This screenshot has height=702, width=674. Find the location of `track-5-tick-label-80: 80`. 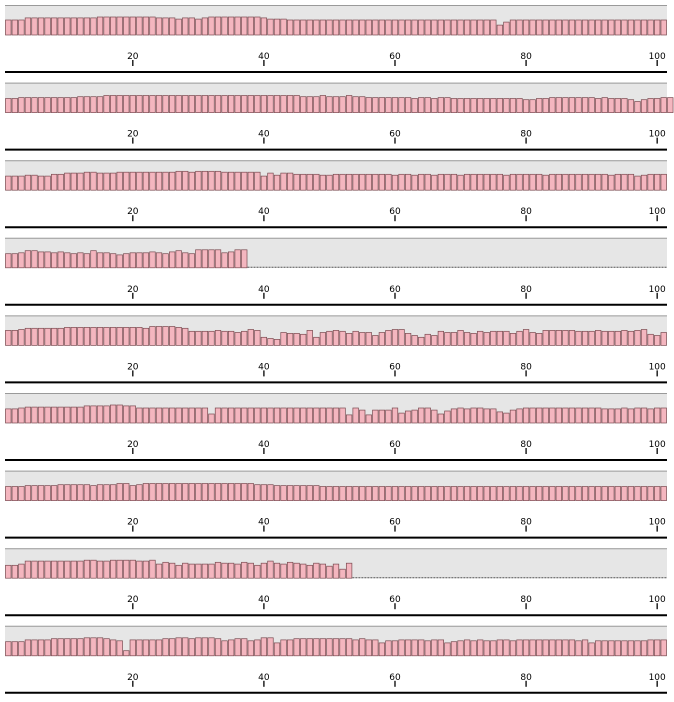

track-5-tick-label-80: 80 is located at coordinates (526, 367).